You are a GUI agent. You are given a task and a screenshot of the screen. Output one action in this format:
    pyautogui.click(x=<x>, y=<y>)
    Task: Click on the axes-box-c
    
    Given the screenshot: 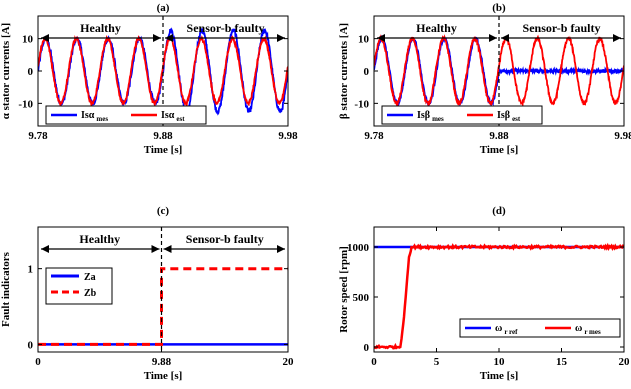 What is the action you would take?
    pyautogui.click(x=163, y=289)
    